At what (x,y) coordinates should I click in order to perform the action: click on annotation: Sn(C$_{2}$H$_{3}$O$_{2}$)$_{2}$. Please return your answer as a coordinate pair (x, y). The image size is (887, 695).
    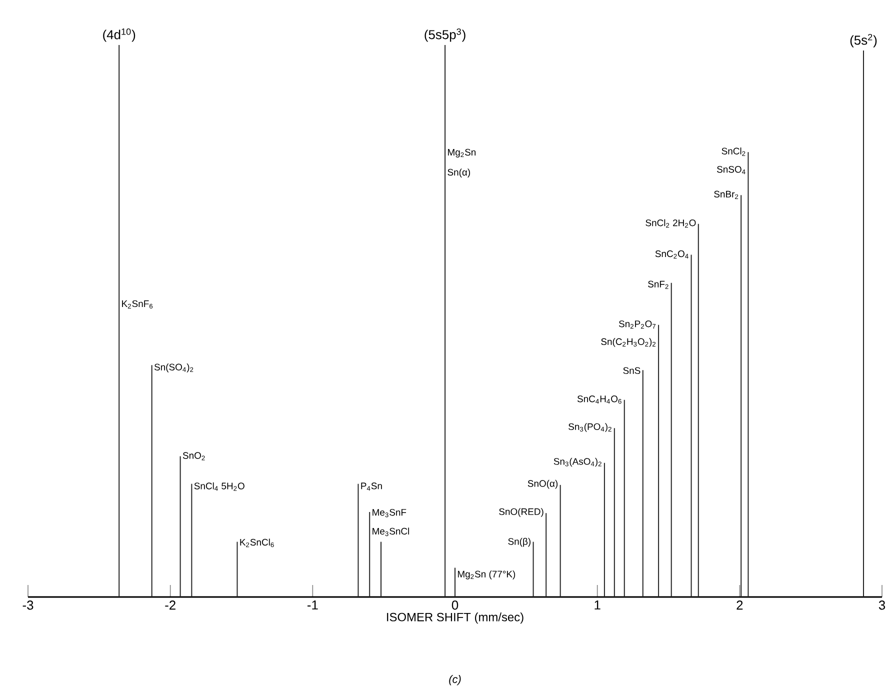
    Looking at the image, I should click on (628, 342).